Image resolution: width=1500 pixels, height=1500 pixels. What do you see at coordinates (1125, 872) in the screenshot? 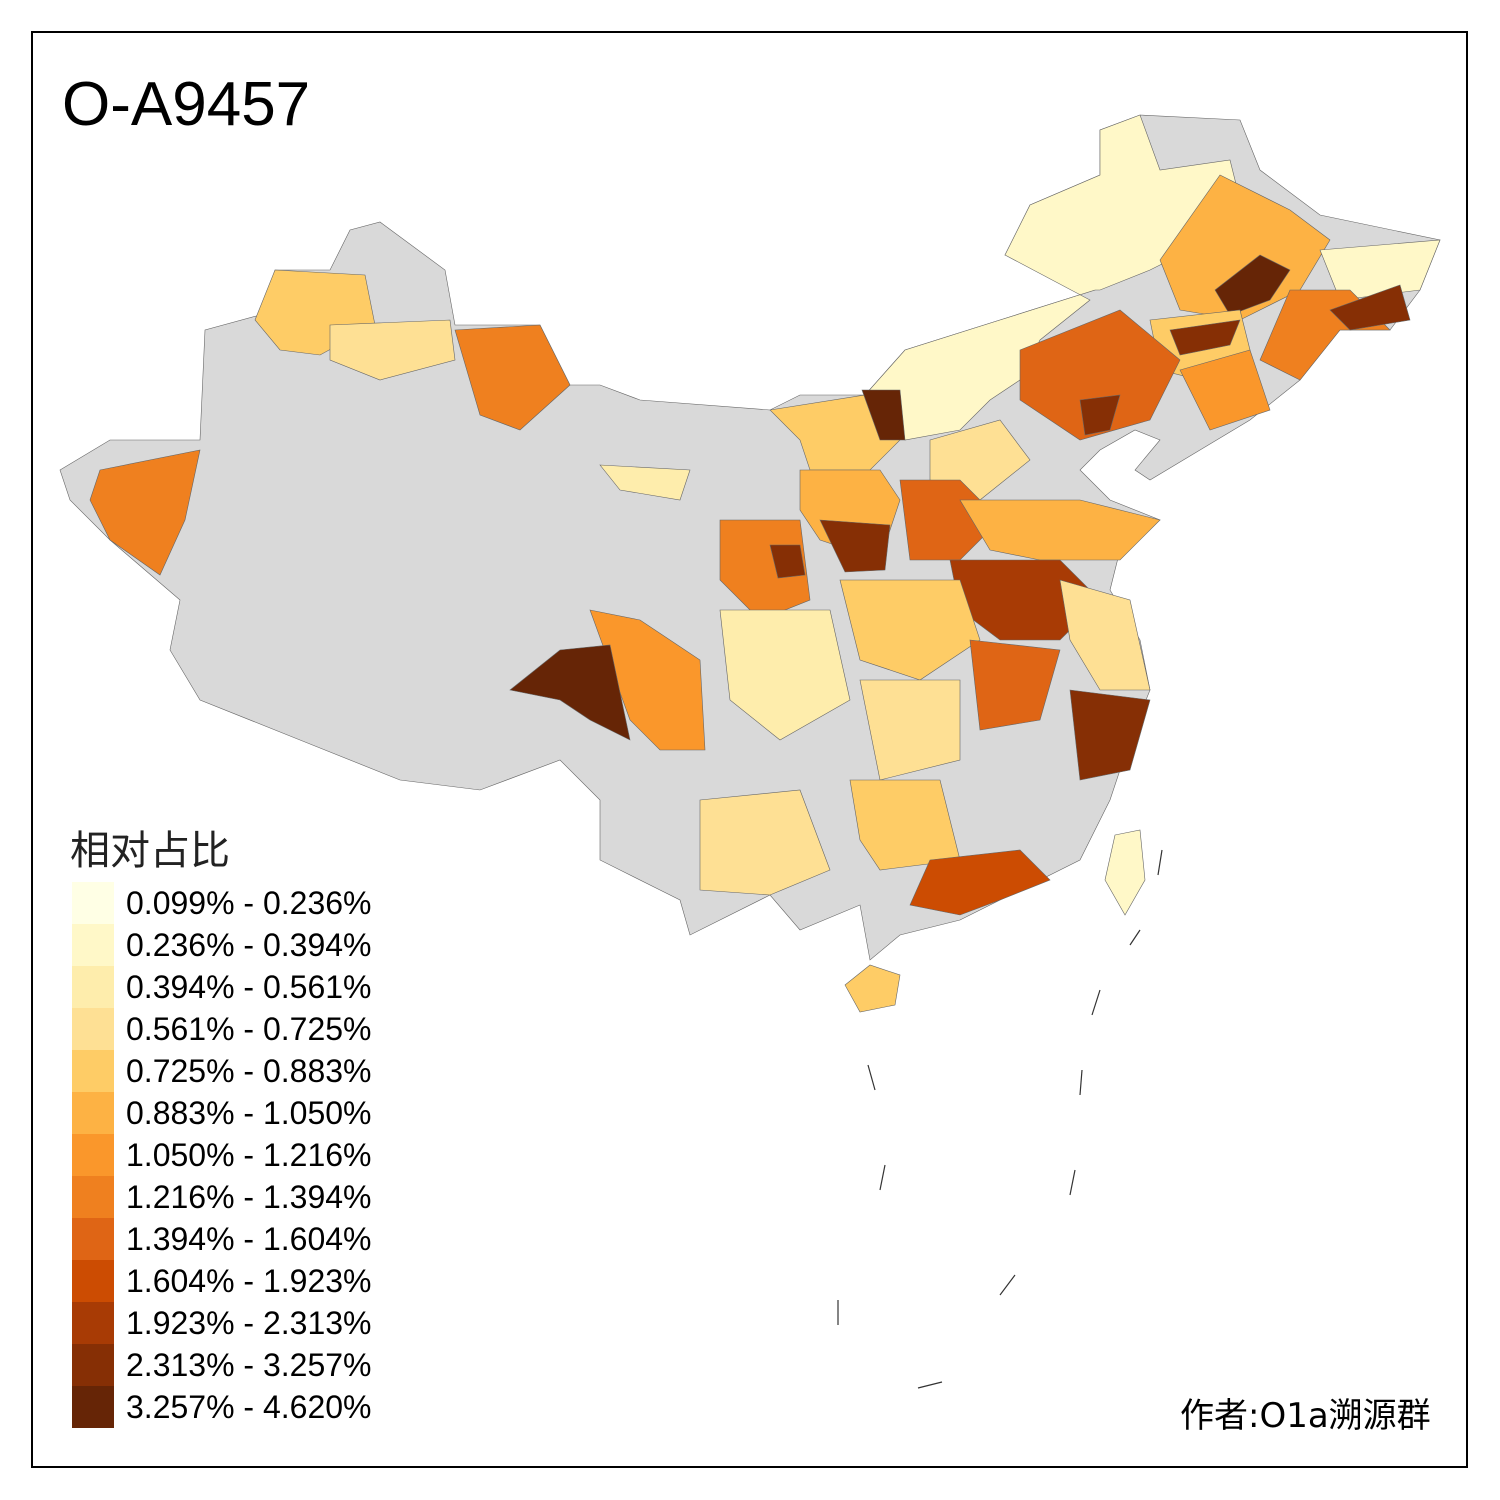
I see `taiwan-island` at bounding box center [1125, 872].